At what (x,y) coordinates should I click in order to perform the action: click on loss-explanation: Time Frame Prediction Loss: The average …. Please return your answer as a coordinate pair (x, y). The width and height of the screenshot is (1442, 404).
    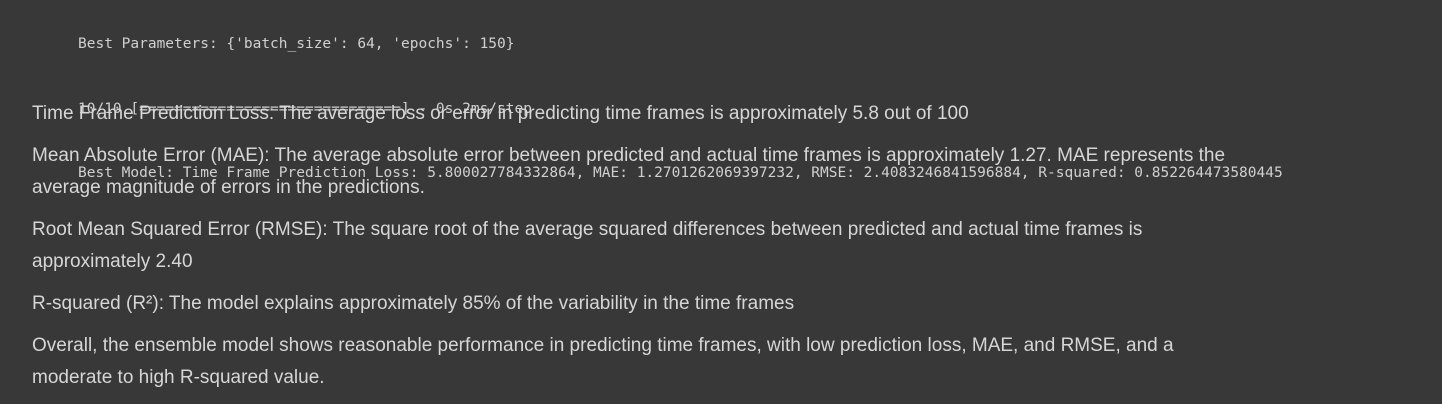
    Looking at the image, I should click on (500, 113).